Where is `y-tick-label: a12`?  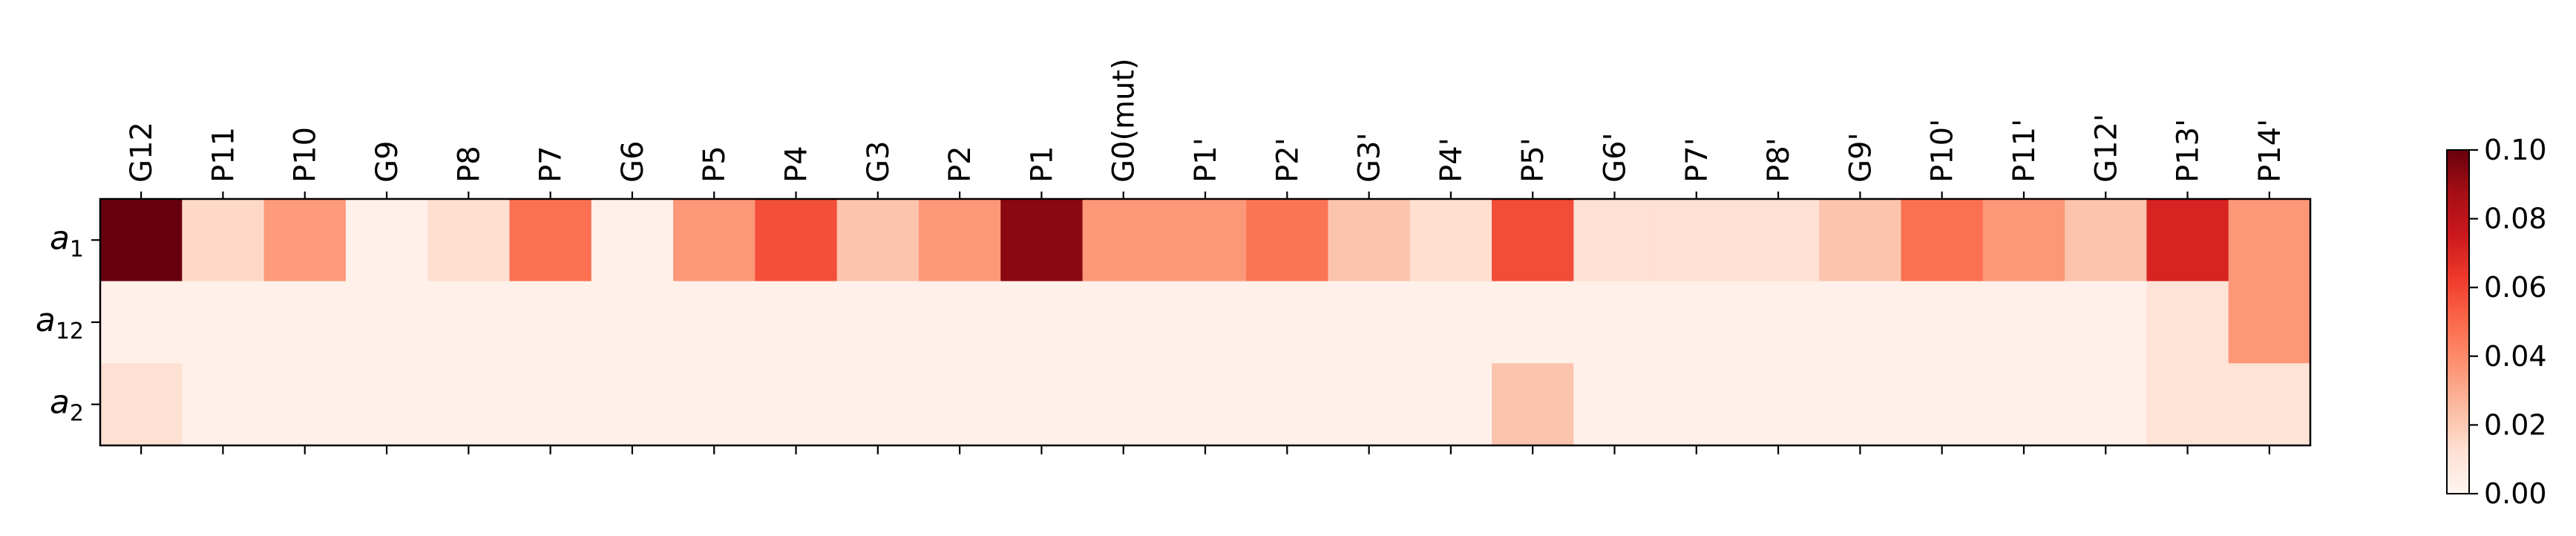 y-tick-label: a12 is located at coordinates (60, 322).